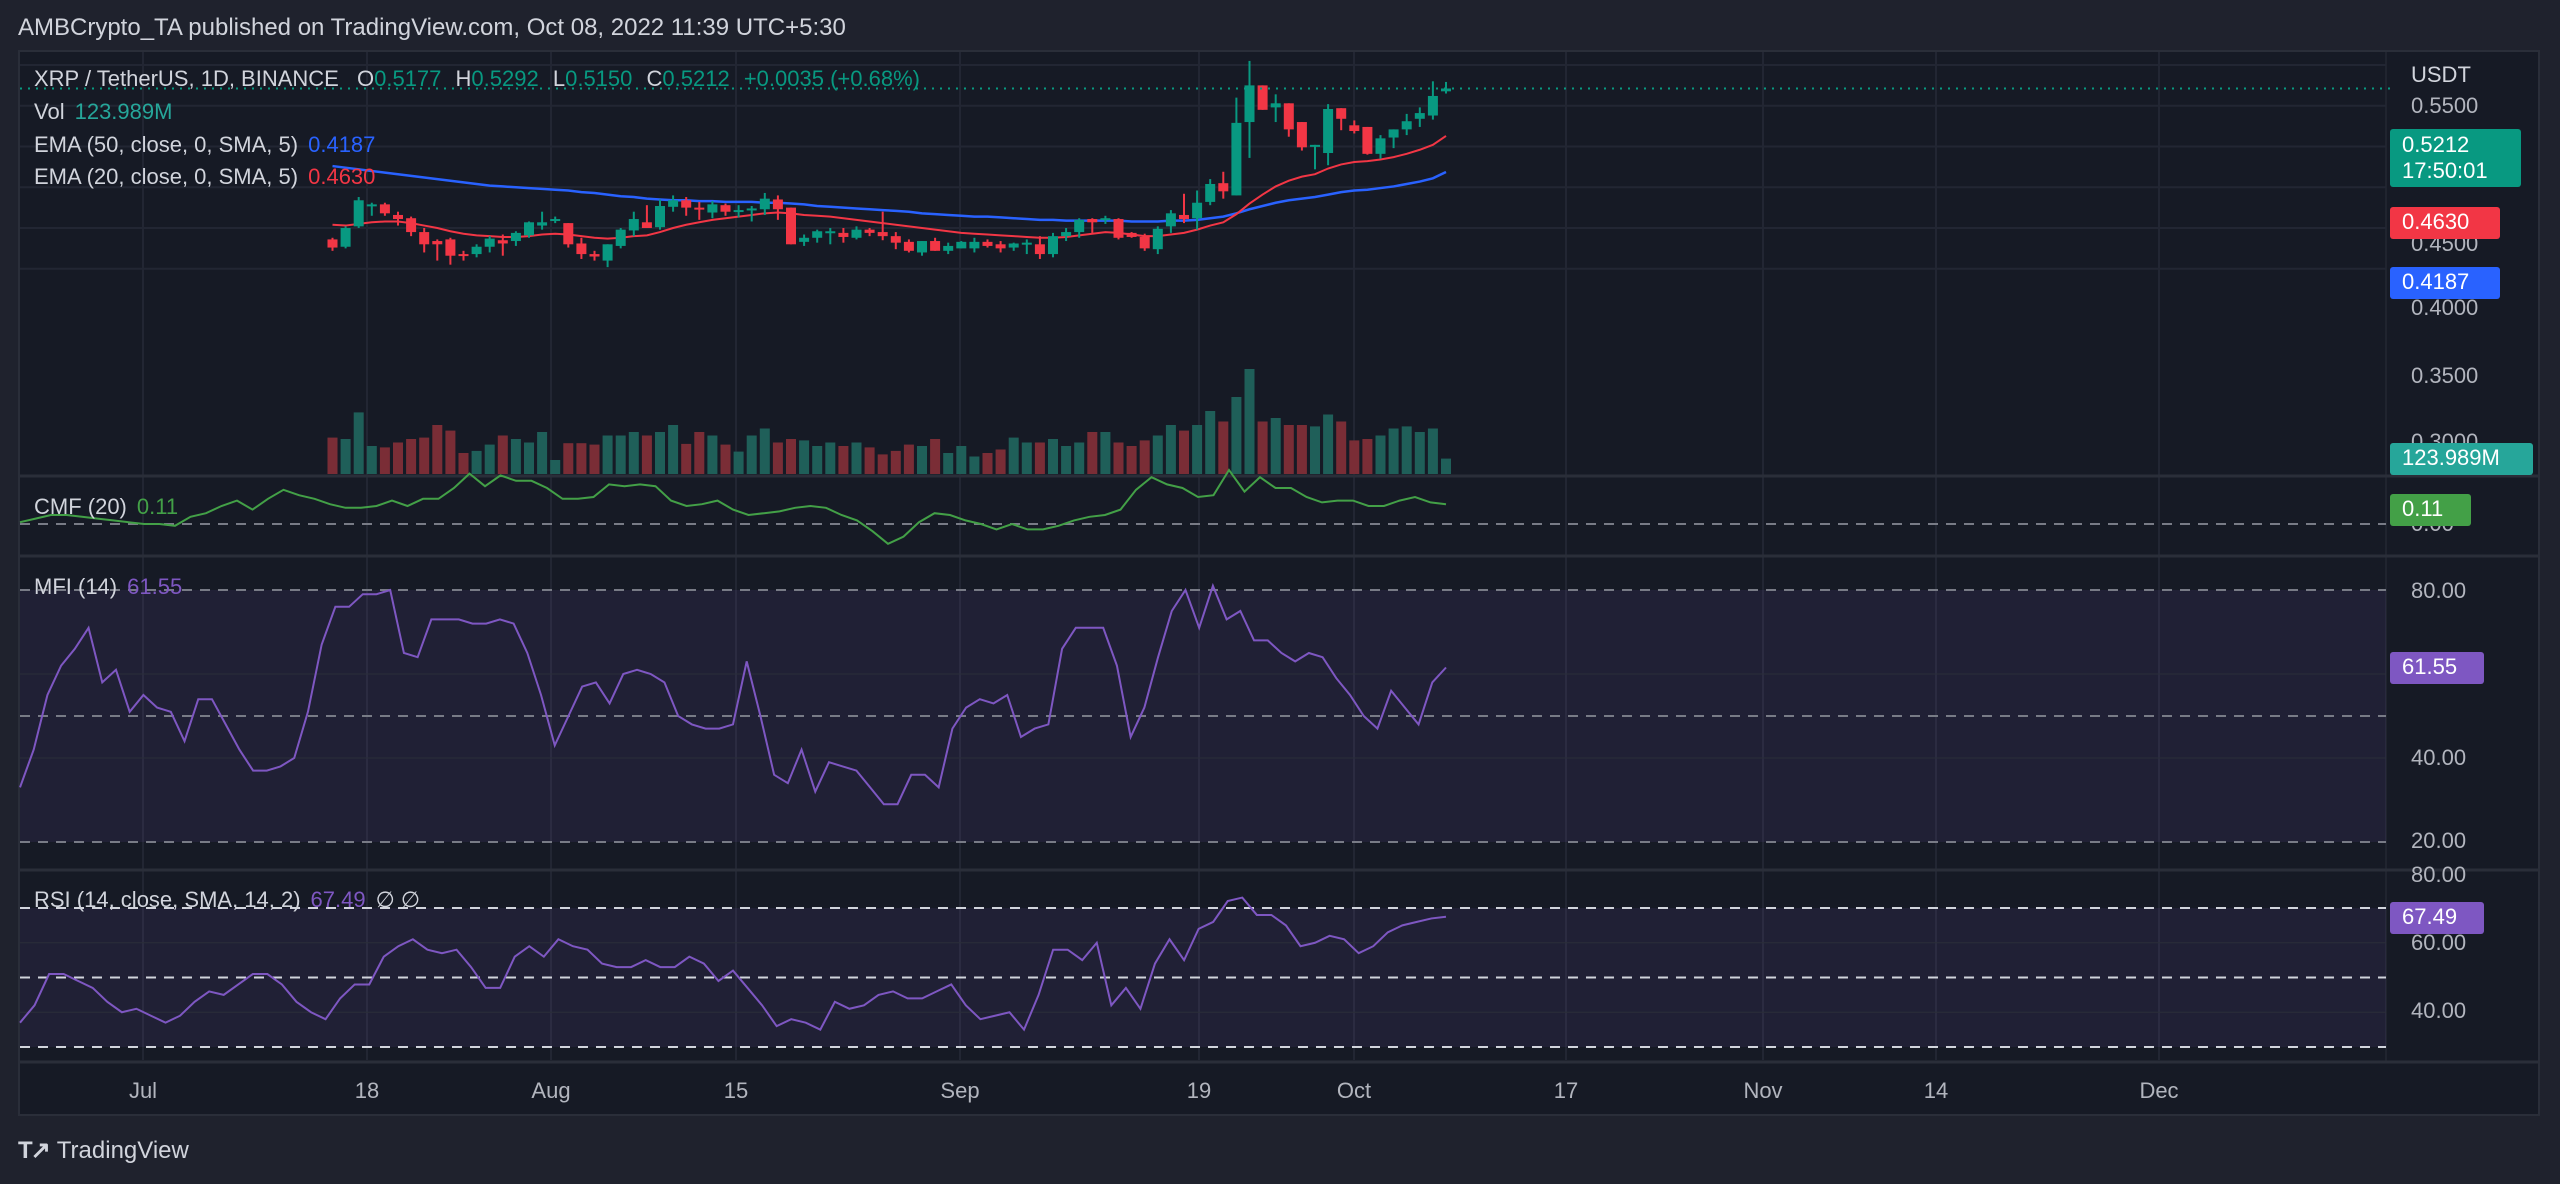  I want to click on time-label: Aug, so click(551, 1090).